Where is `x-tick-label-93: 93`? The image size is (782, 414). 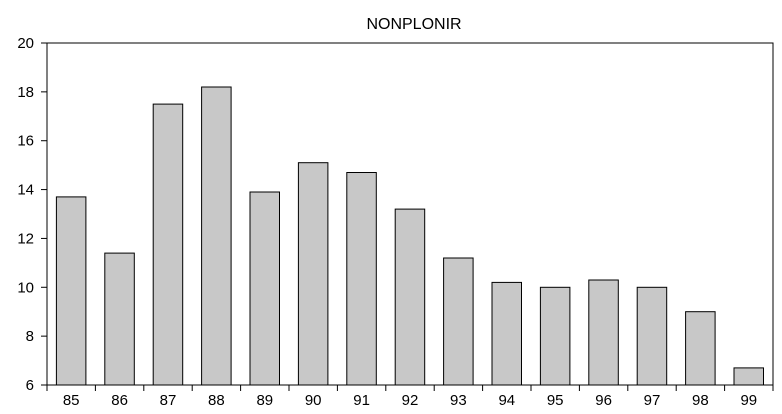 x-tick-label-93: 93 is located at coordinates (458, 400).